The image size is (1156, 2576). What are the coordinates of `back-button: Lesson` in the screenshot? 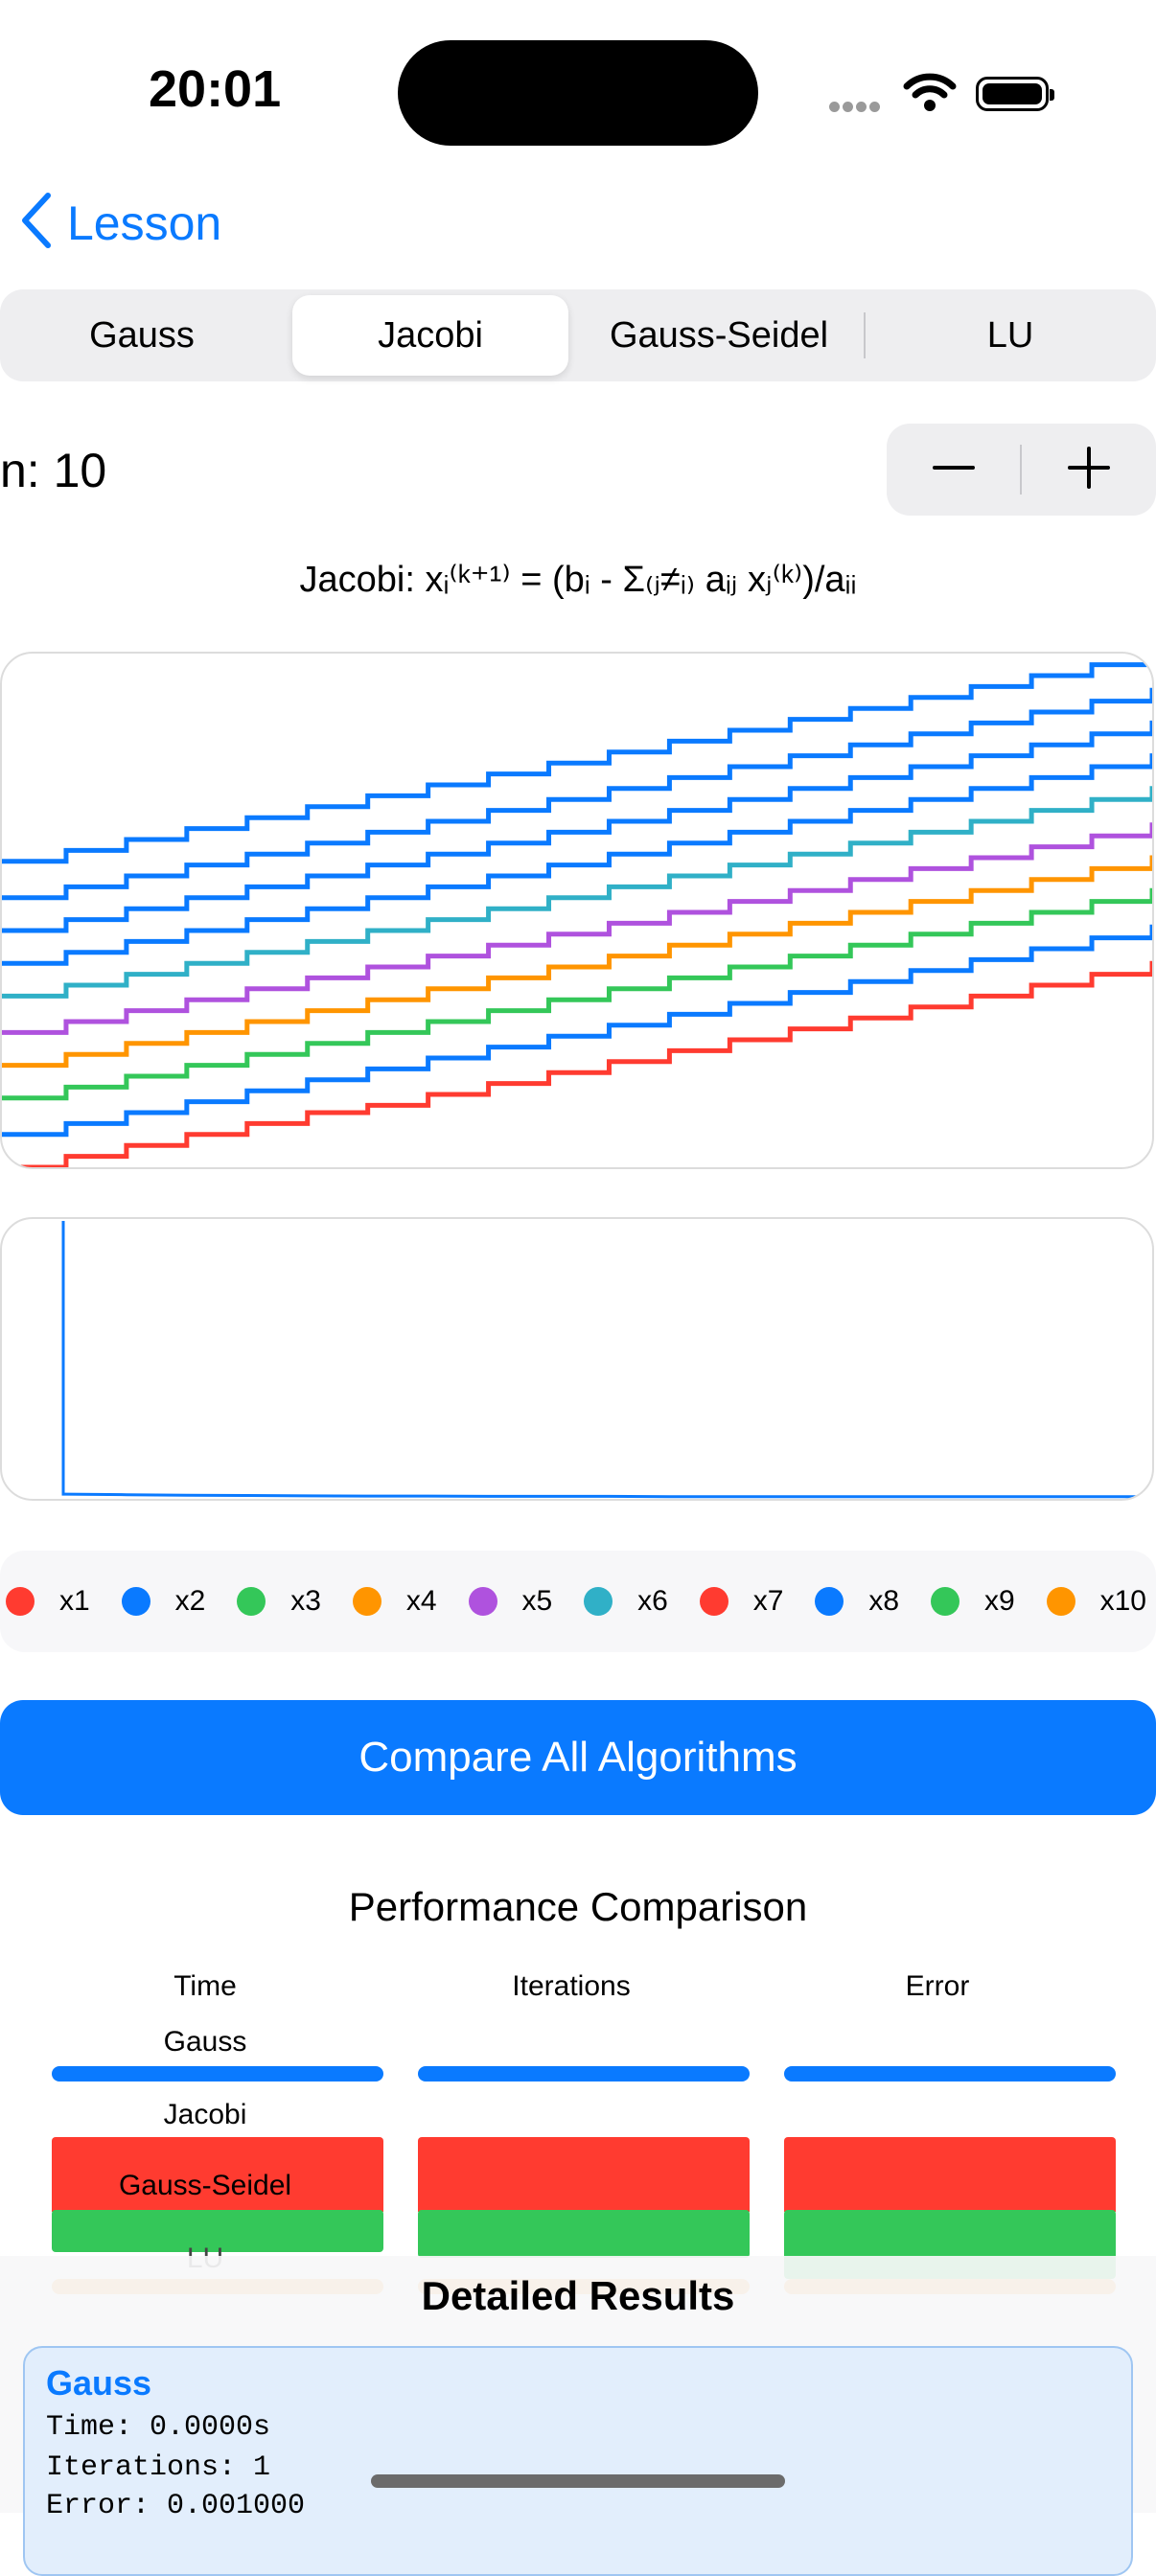 It's located at (120, 223).